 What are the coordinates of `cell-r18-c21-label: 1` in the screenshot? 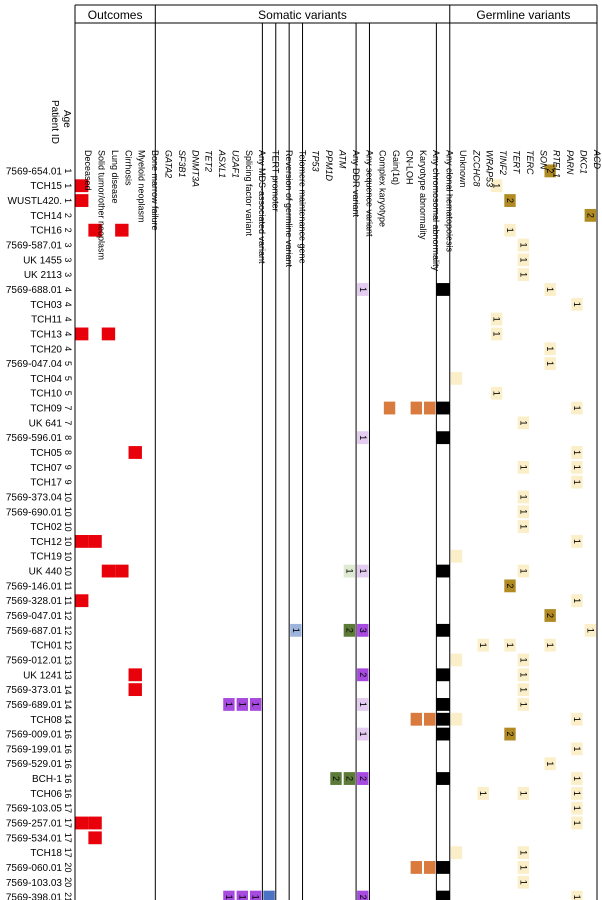 It's located at (363, 437).